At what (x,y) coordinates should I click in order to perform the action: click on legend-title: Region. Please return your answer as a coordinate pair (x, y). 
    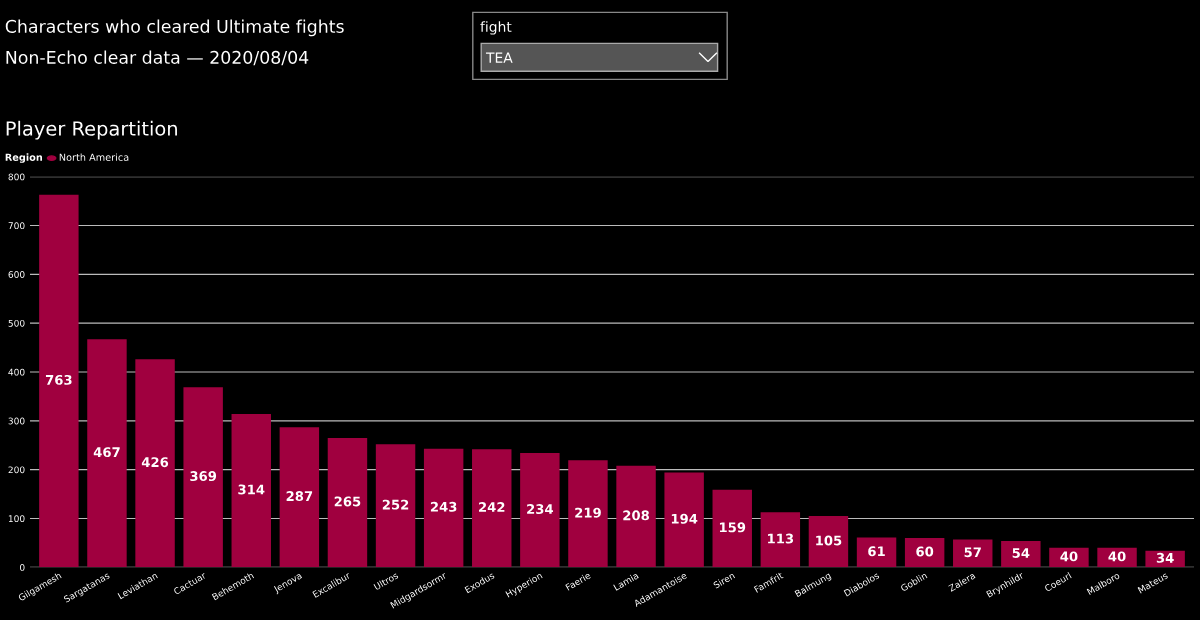
    Looking at the image, I should click on (24, 158).